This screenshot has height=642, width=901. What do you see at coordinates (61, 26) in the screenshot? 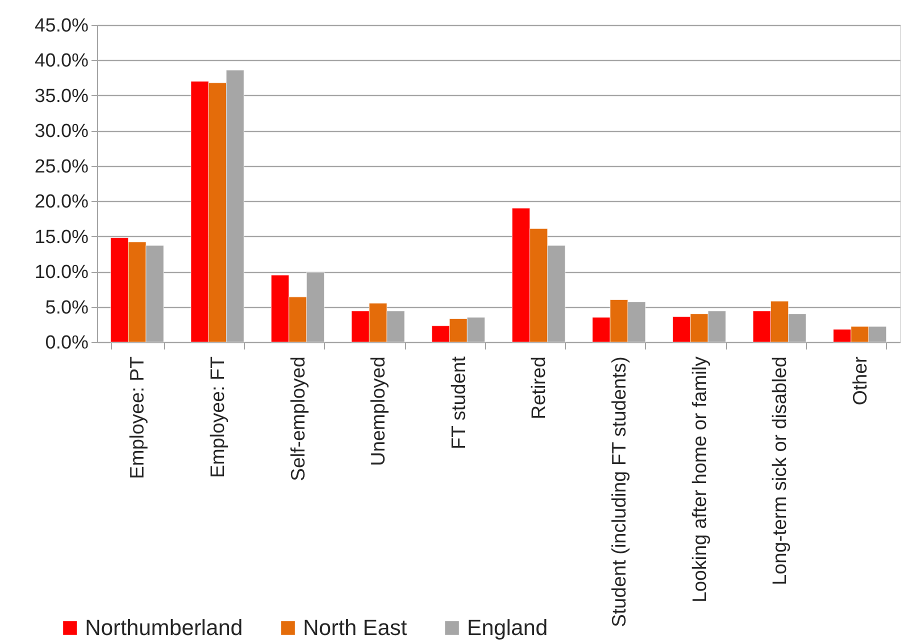
I see `y-tick-label: 45.0%` at bounding box center [61, 26].